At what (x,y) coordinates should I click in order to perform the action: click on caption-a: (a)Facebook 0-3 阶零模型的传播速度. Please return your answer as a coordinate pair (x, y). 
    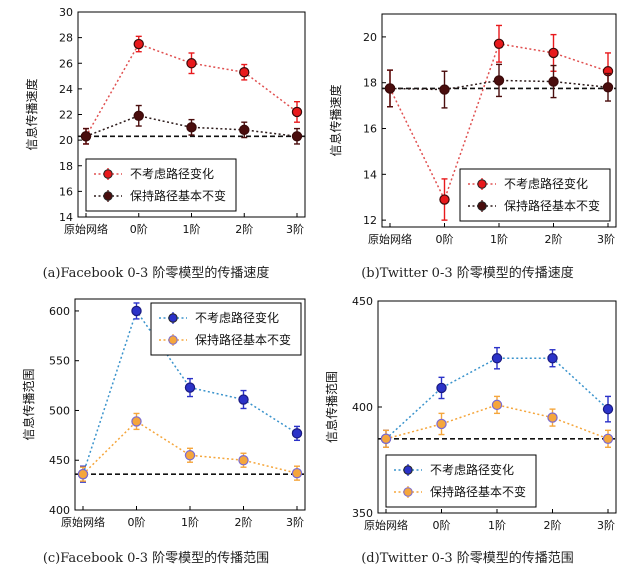
    Looking at the image, I should click on (156, 273).